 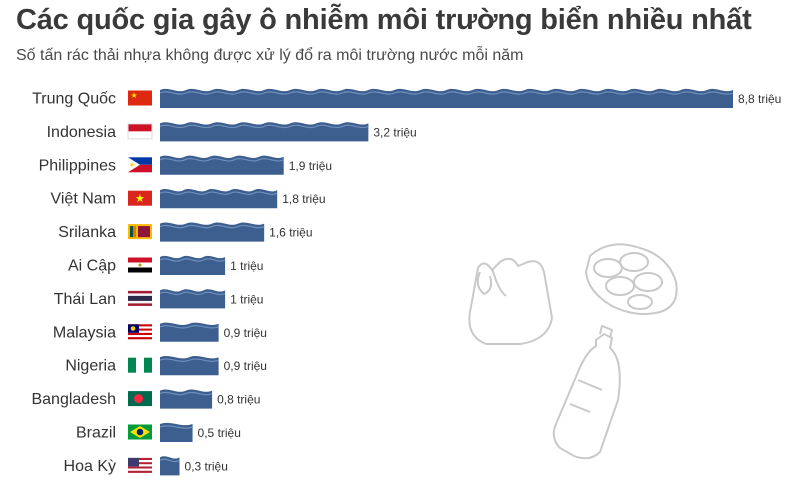 What do you see at coordinates (158, 299) in the screenshot?
I see `chart-row: Thái Lan 1 triệu` at bounding box center [158, 299].